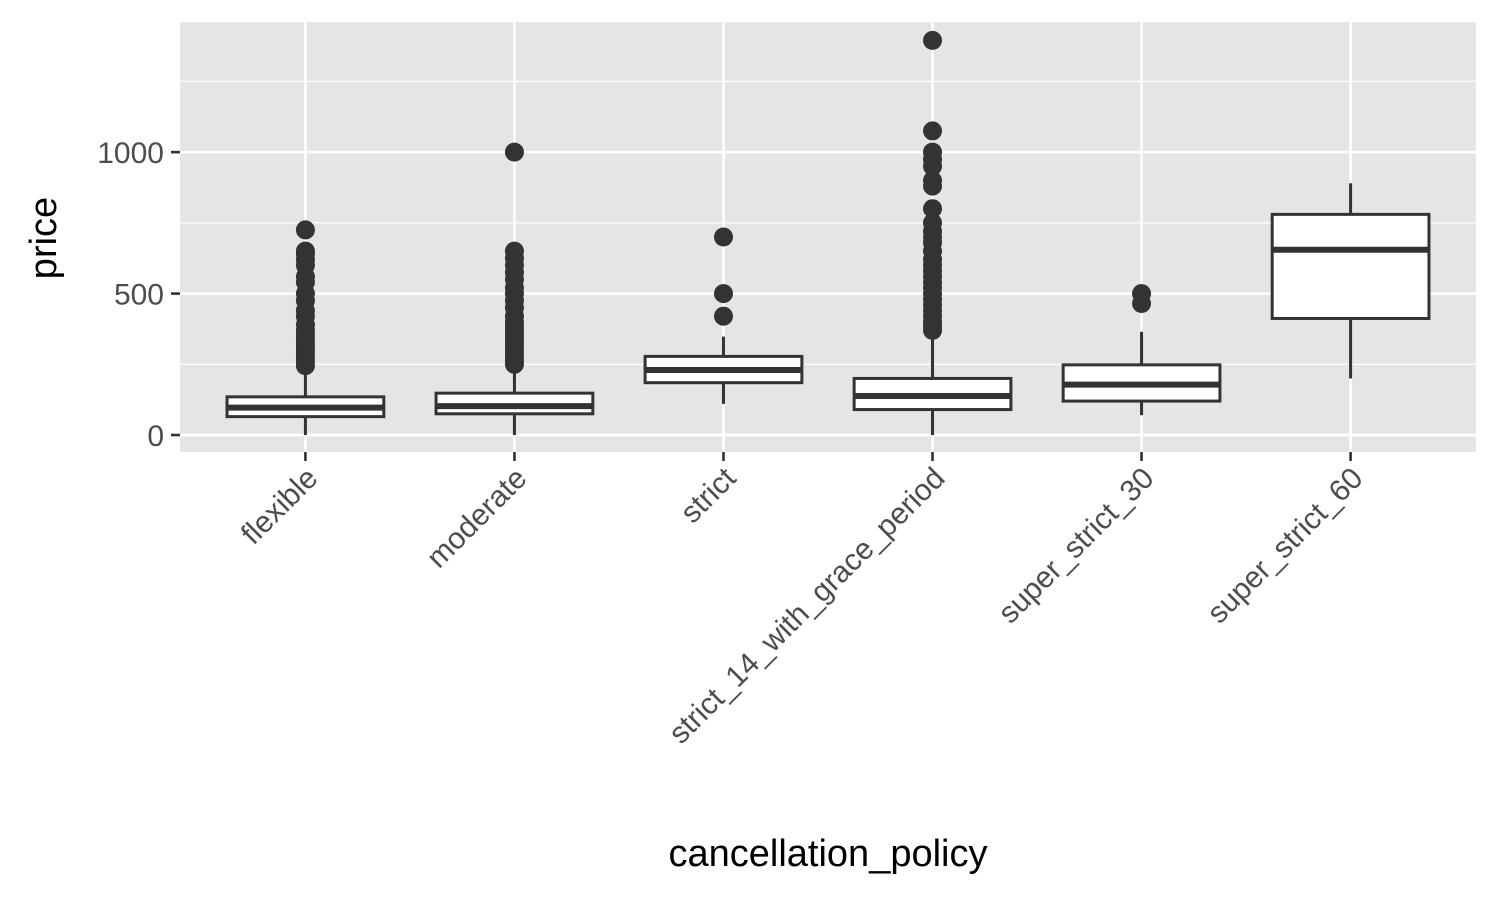  I want to click on x-tick-label: super_strict_30, so click(1076, 546).